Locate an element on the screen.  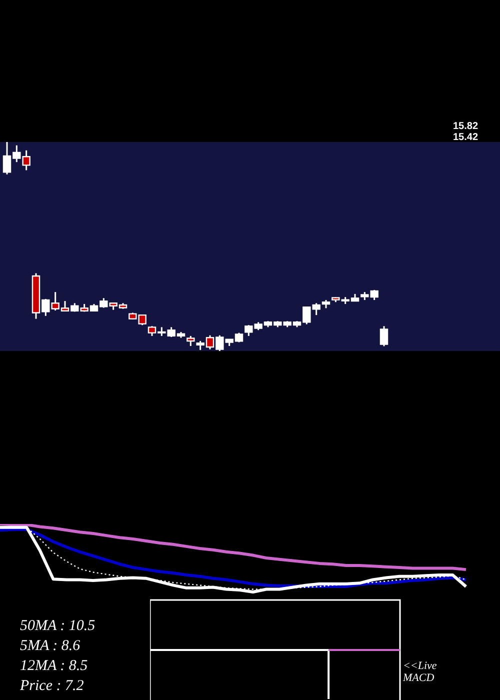
text: Price : 7.2 is located at coordinates (51, 686).